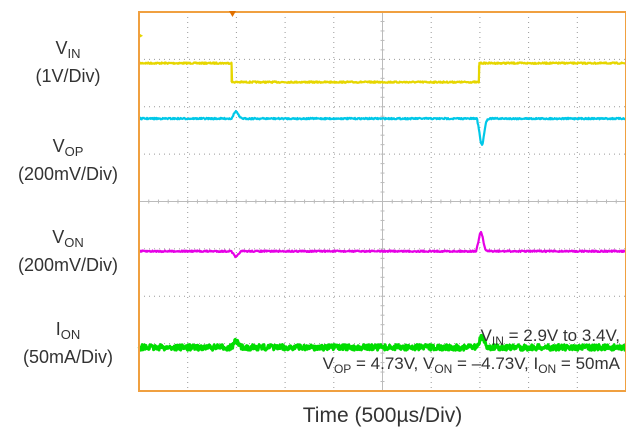 The height and width of the screenshot is (437, 626). I want to click on annotation-line-1: VIN = 2.9V to 3.4V,, so click(550, 337).